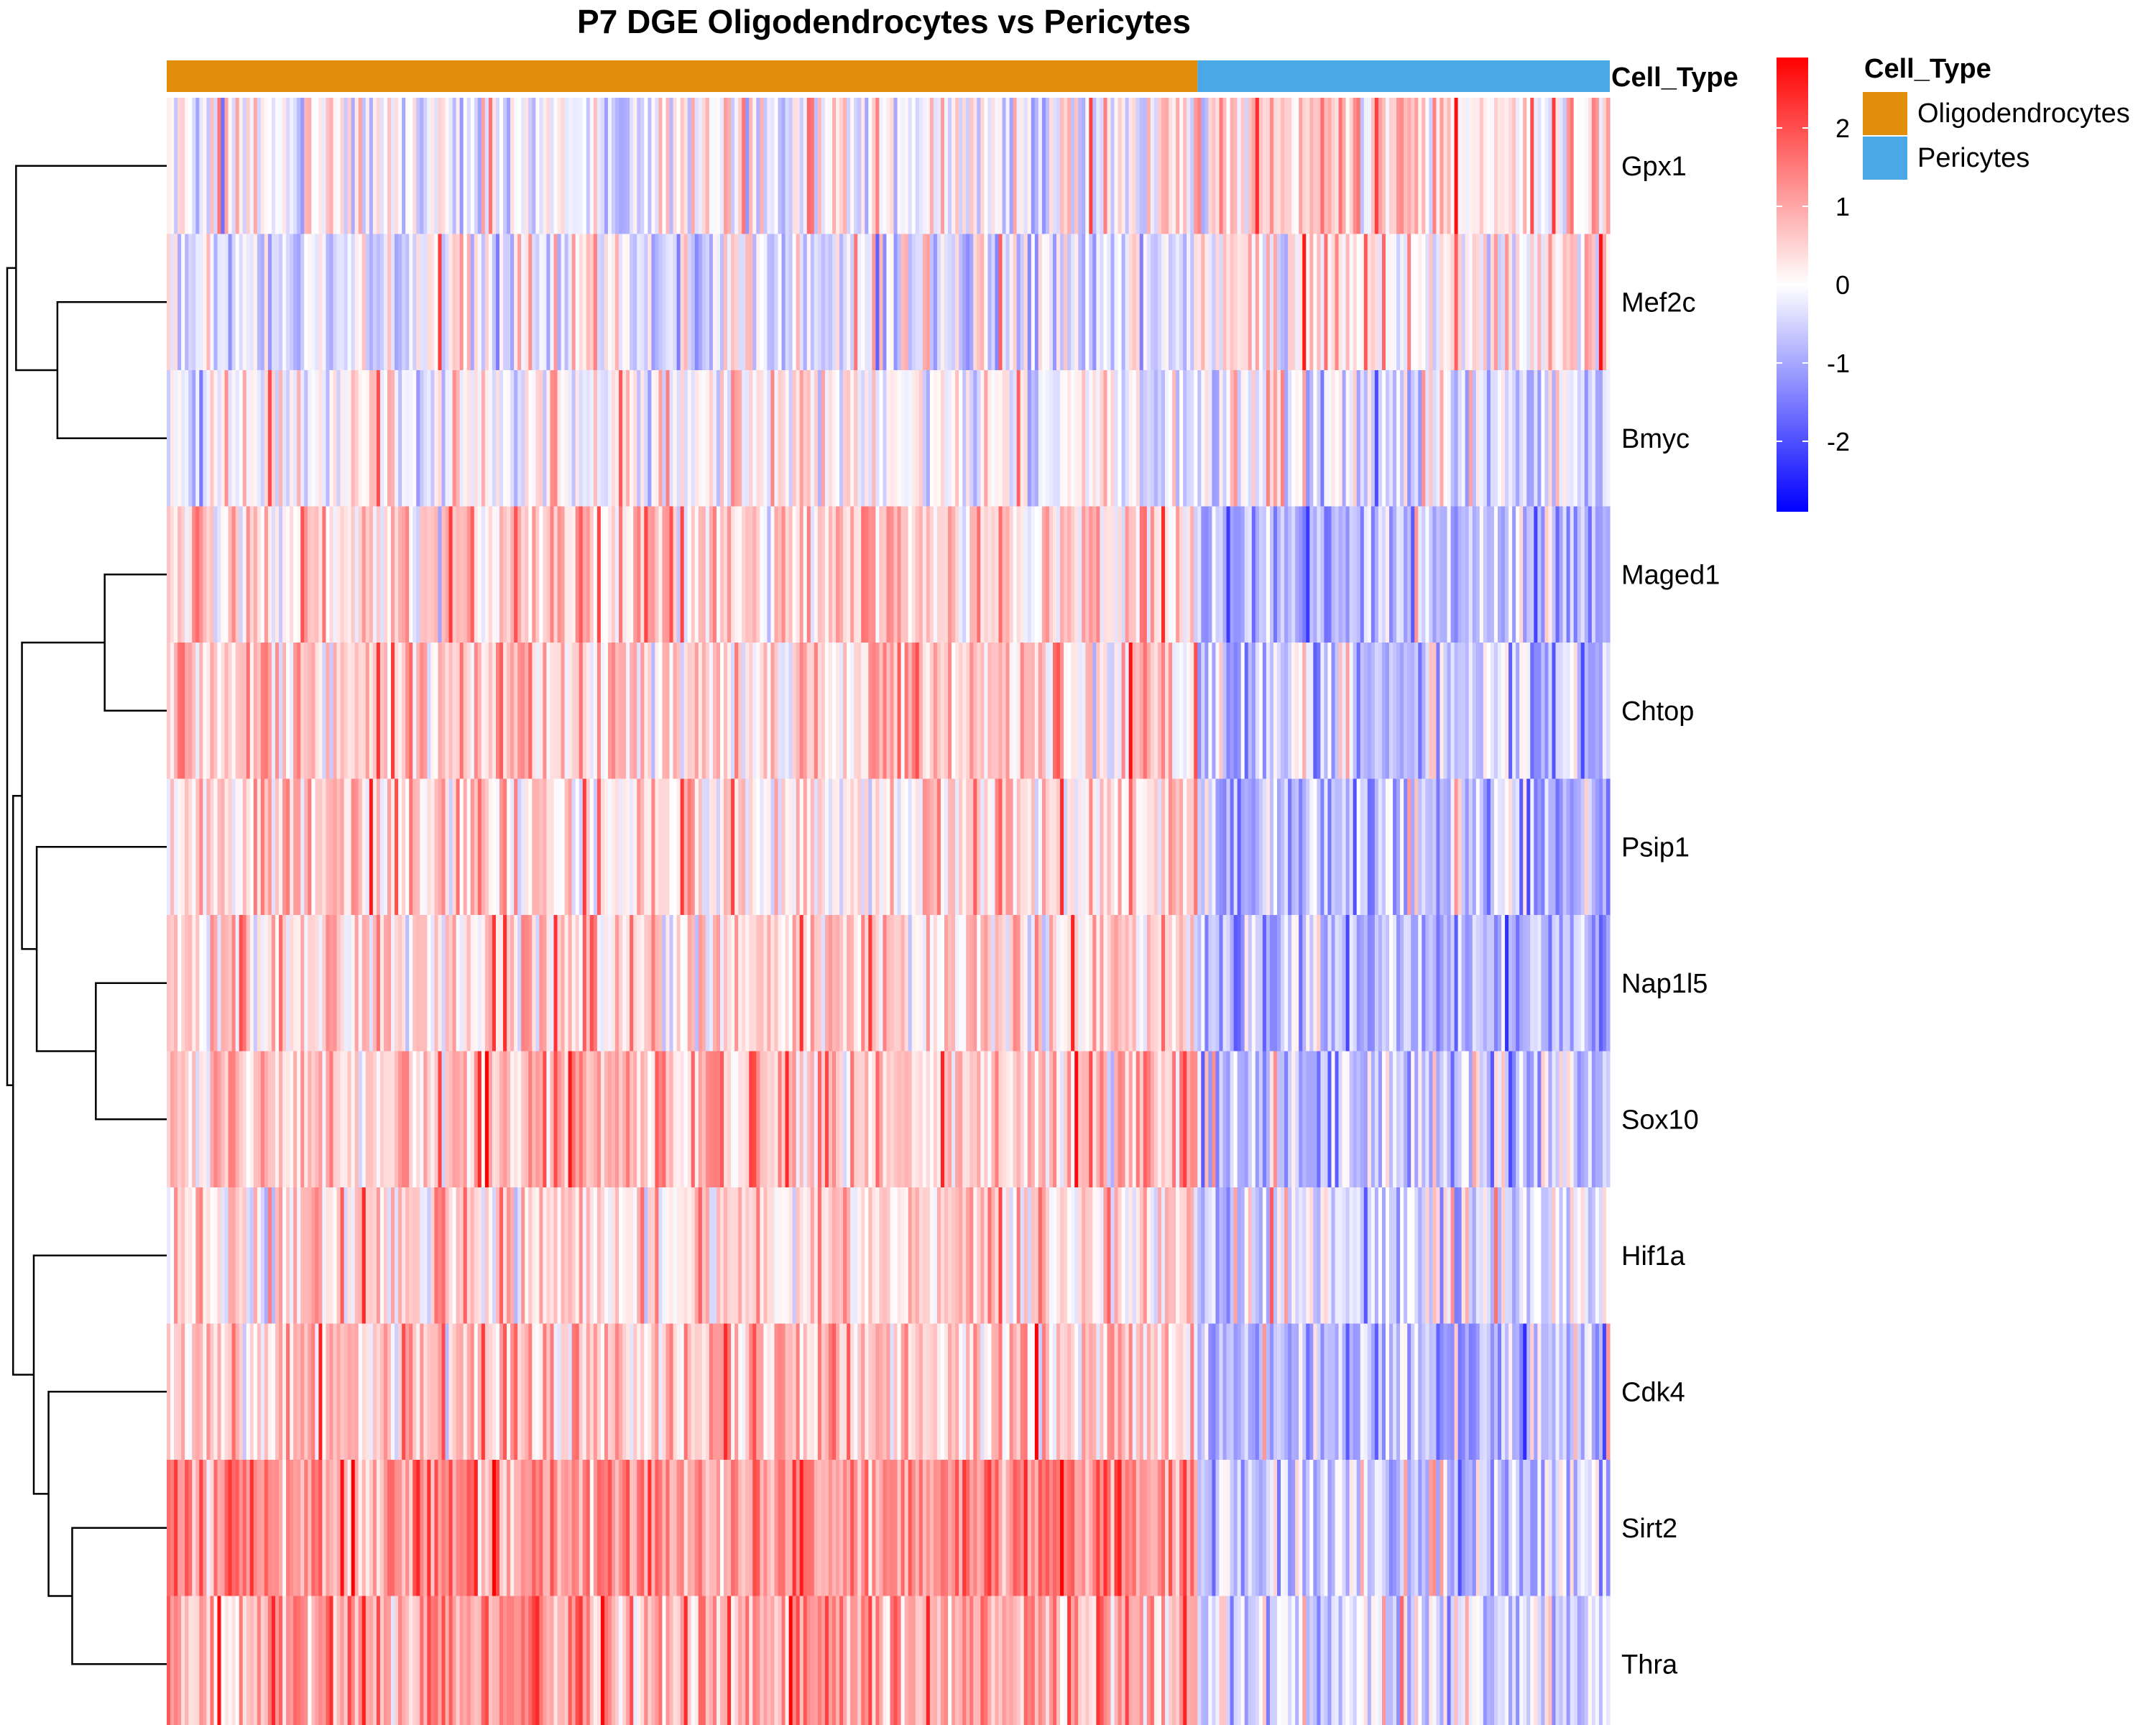 The height and width of the screenshot is (1725, 2156). Describe the element at coordinates (884, 21) in the screenshot. I see `chart-title: P7 DGE Oligodendrocytes vs Pericytes` at that location.